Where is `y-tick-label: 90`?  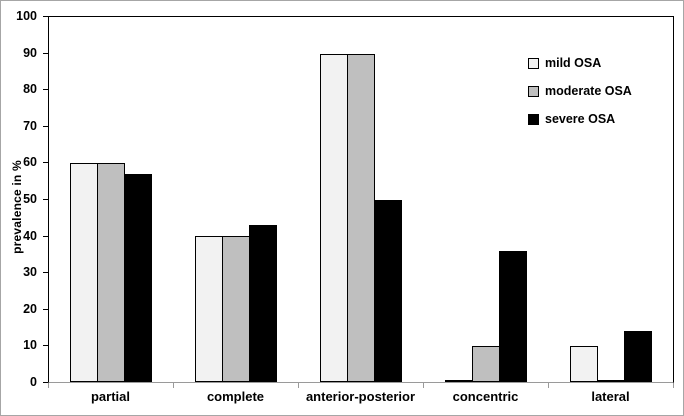
y-tick-label: 90 is located at coordinates (30, 52).